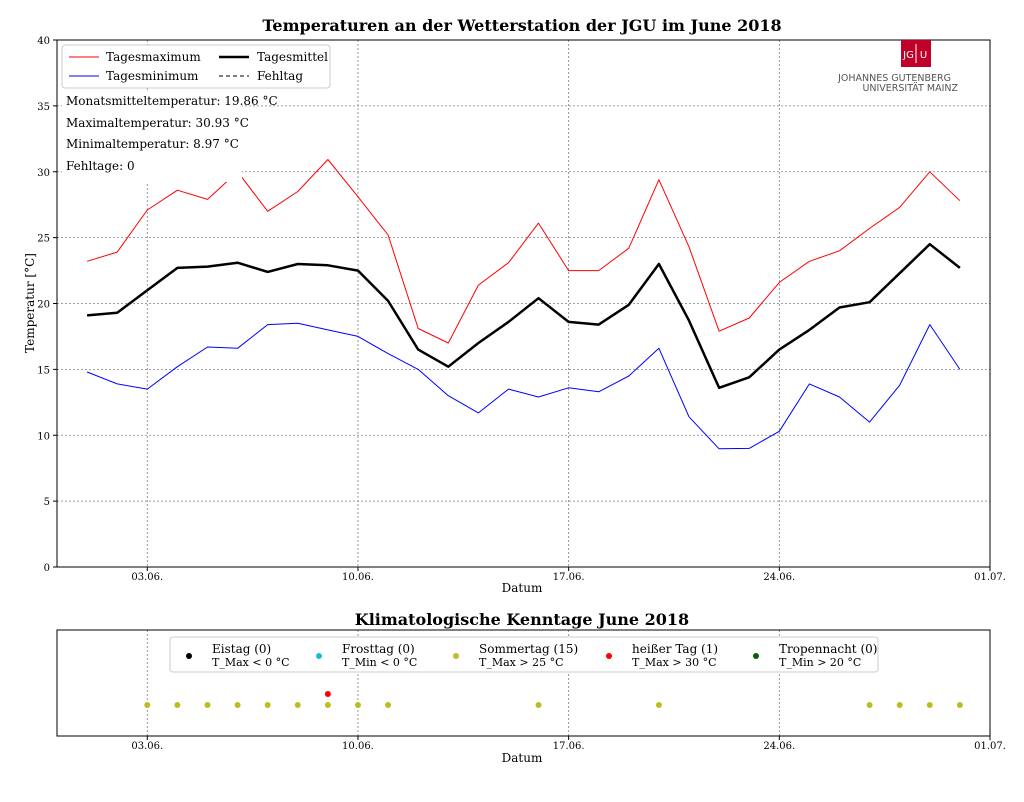 This screenshot has width=1024, height=802. I want to click on kenntage-chart-title: Klimatologische Kenntage June 2018, so click(522, 619).